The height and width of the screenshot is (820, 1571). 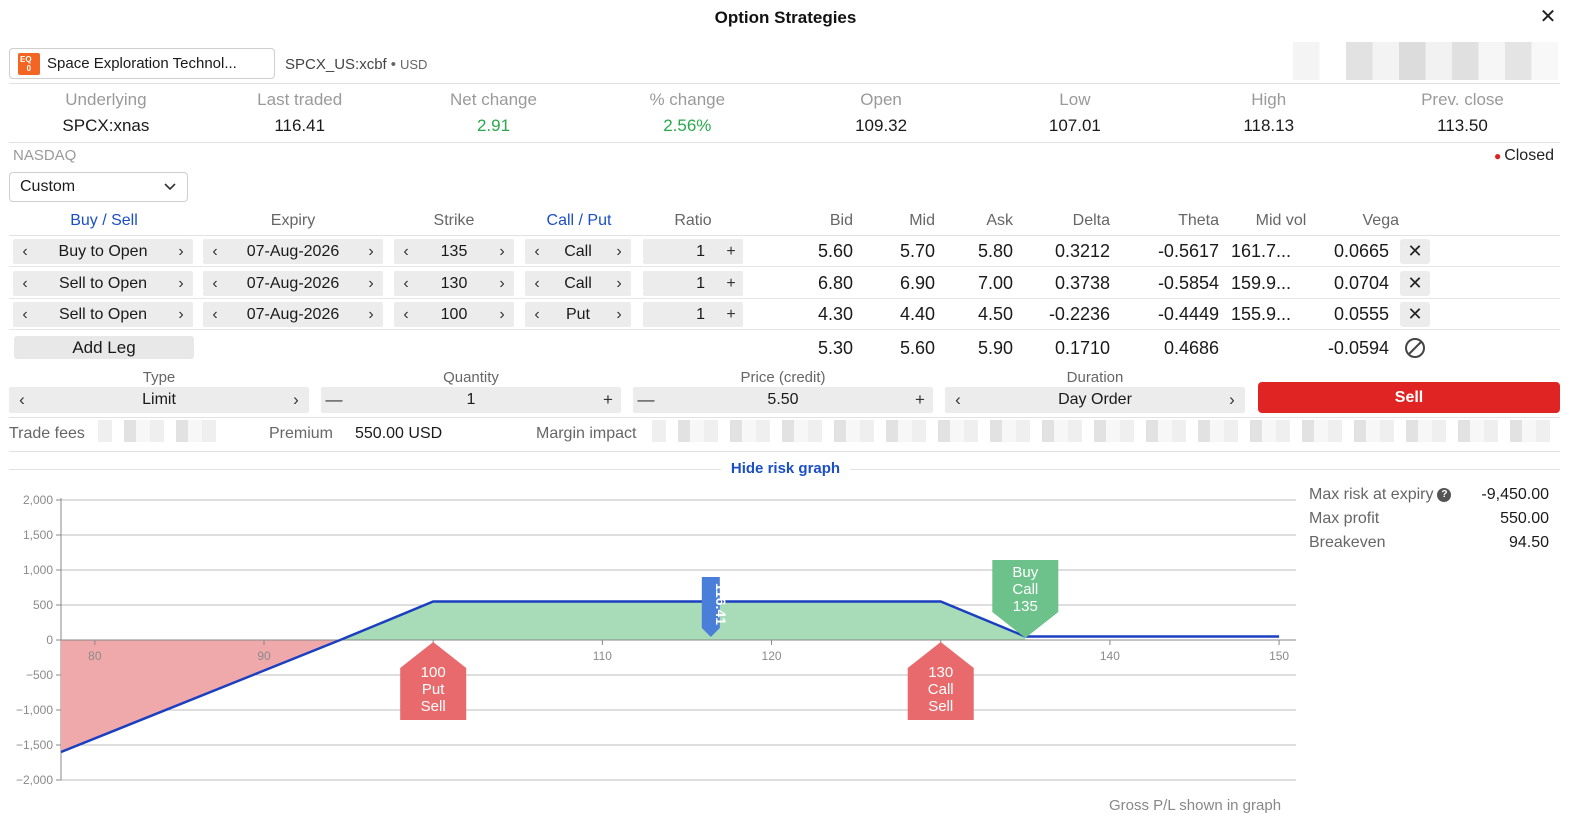 What do you see at coordinates (1025, 599) in the screenshot?
I see `strike-marker-buy` at bounding box center [1025, 599].